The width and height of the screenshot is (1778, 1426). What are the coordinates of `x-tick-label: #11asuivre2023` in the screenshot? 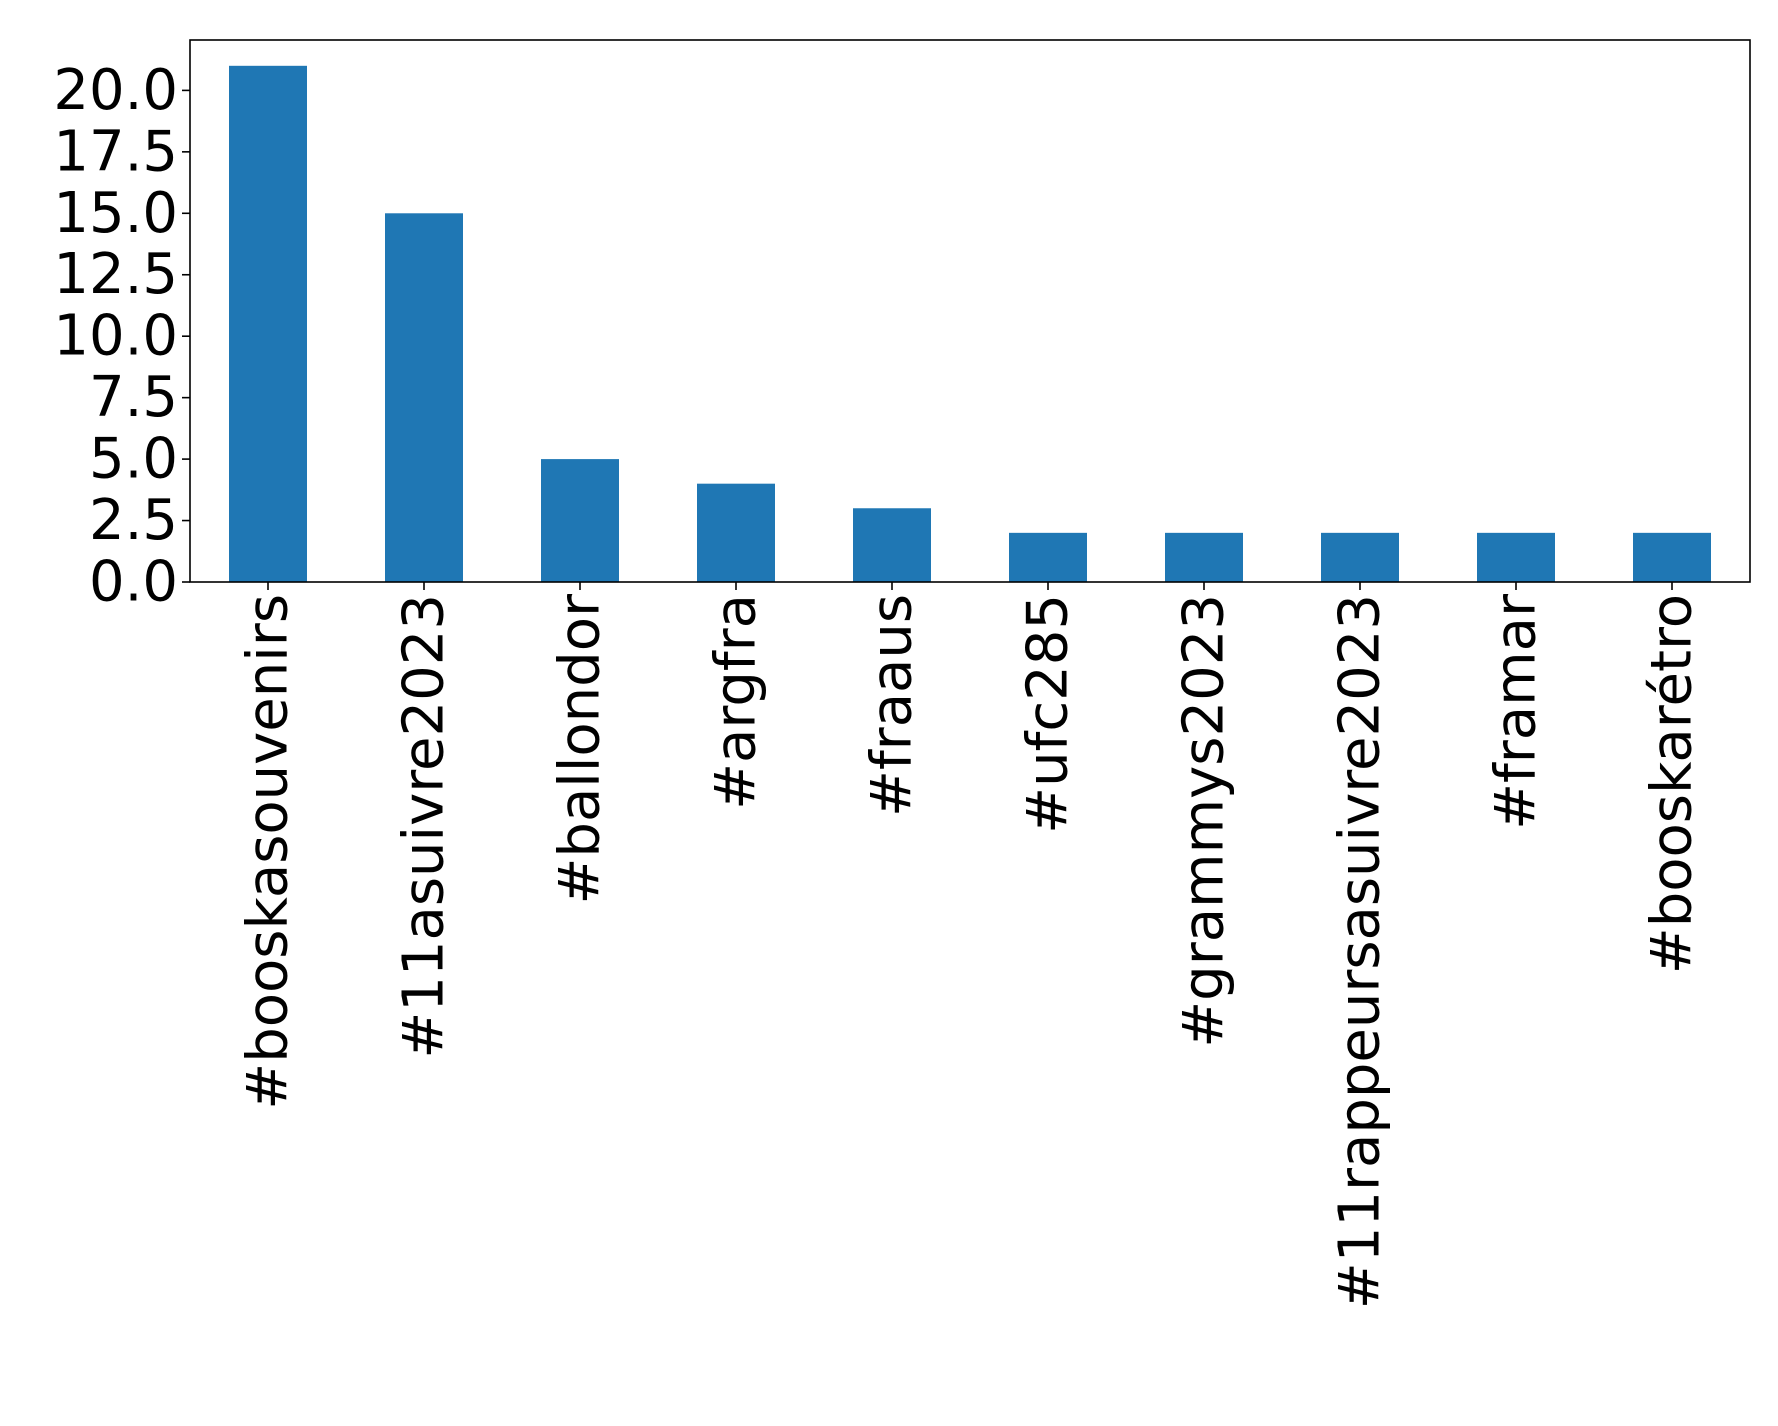 It's located at (424, 826).